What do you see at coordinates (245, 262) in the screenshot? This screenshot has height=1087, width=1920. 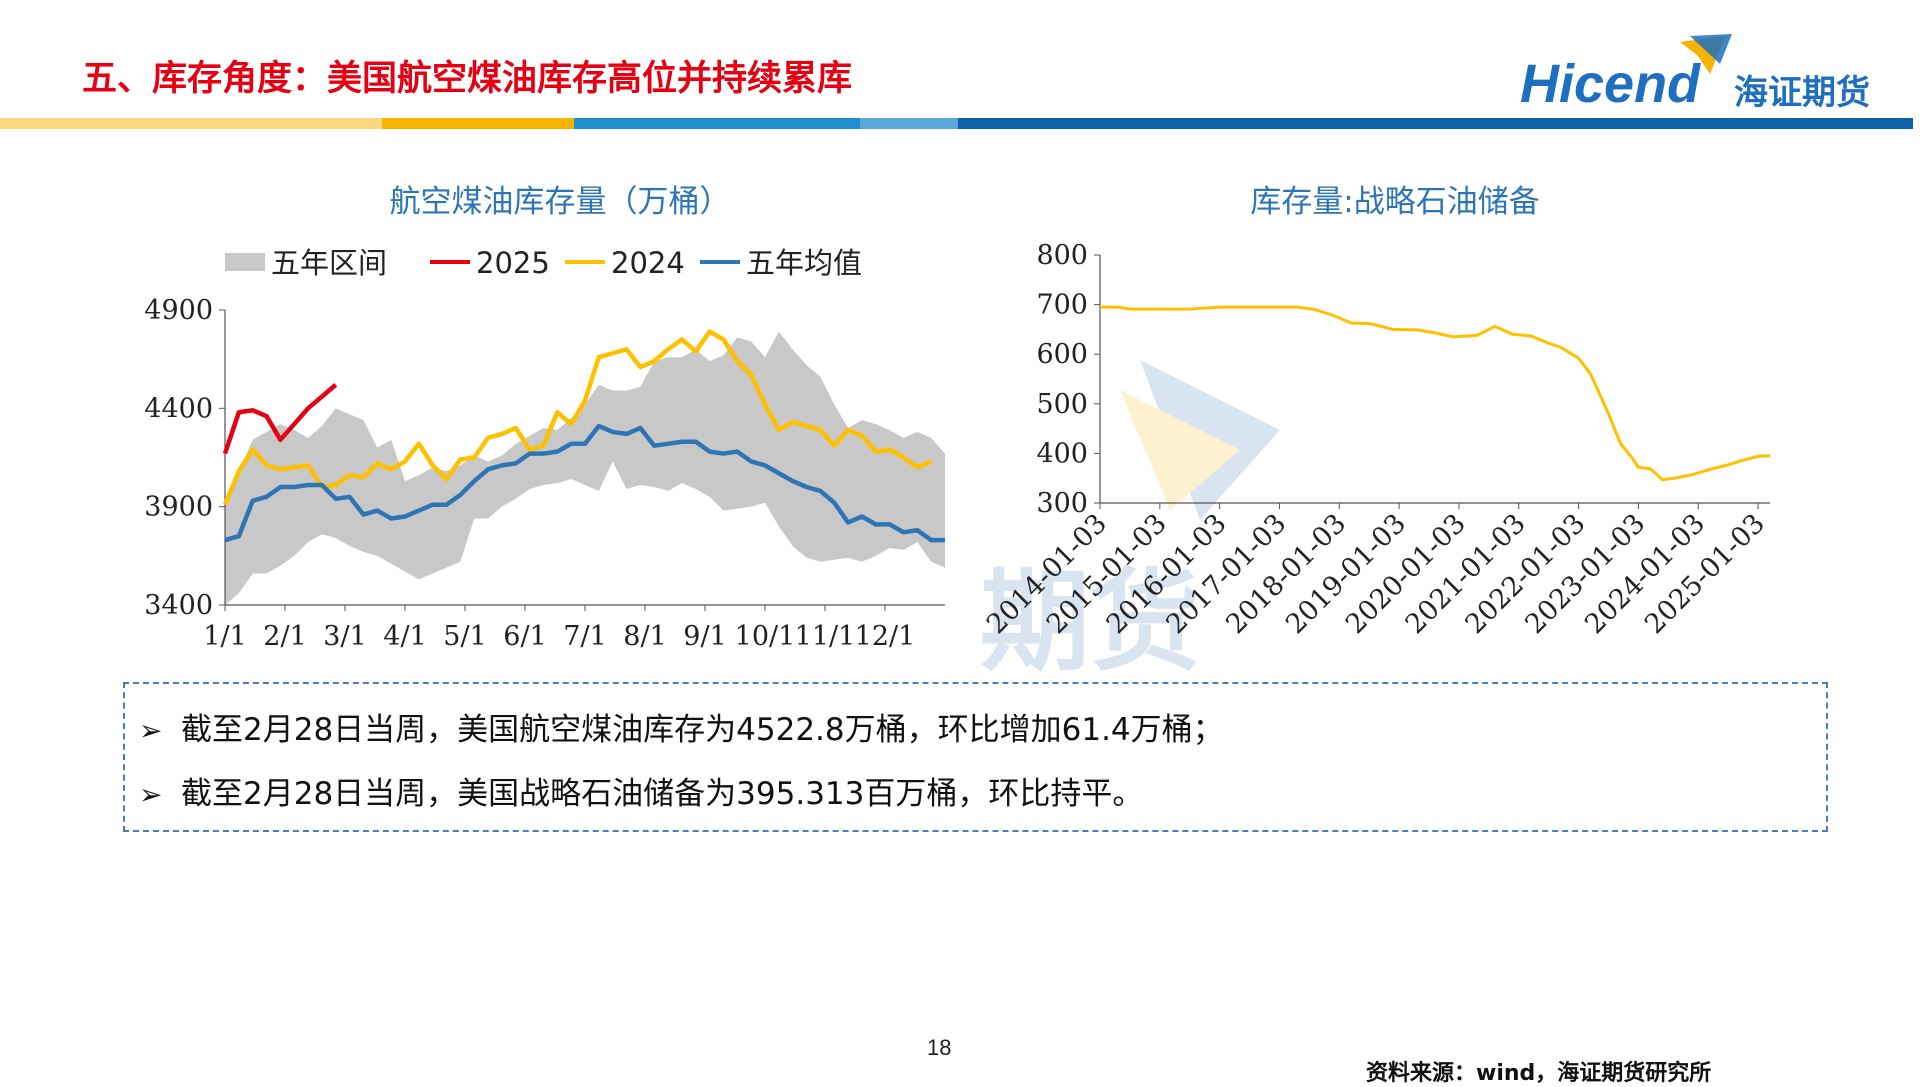 I see `legend-swatch-band` at bounding box center [245, 262].